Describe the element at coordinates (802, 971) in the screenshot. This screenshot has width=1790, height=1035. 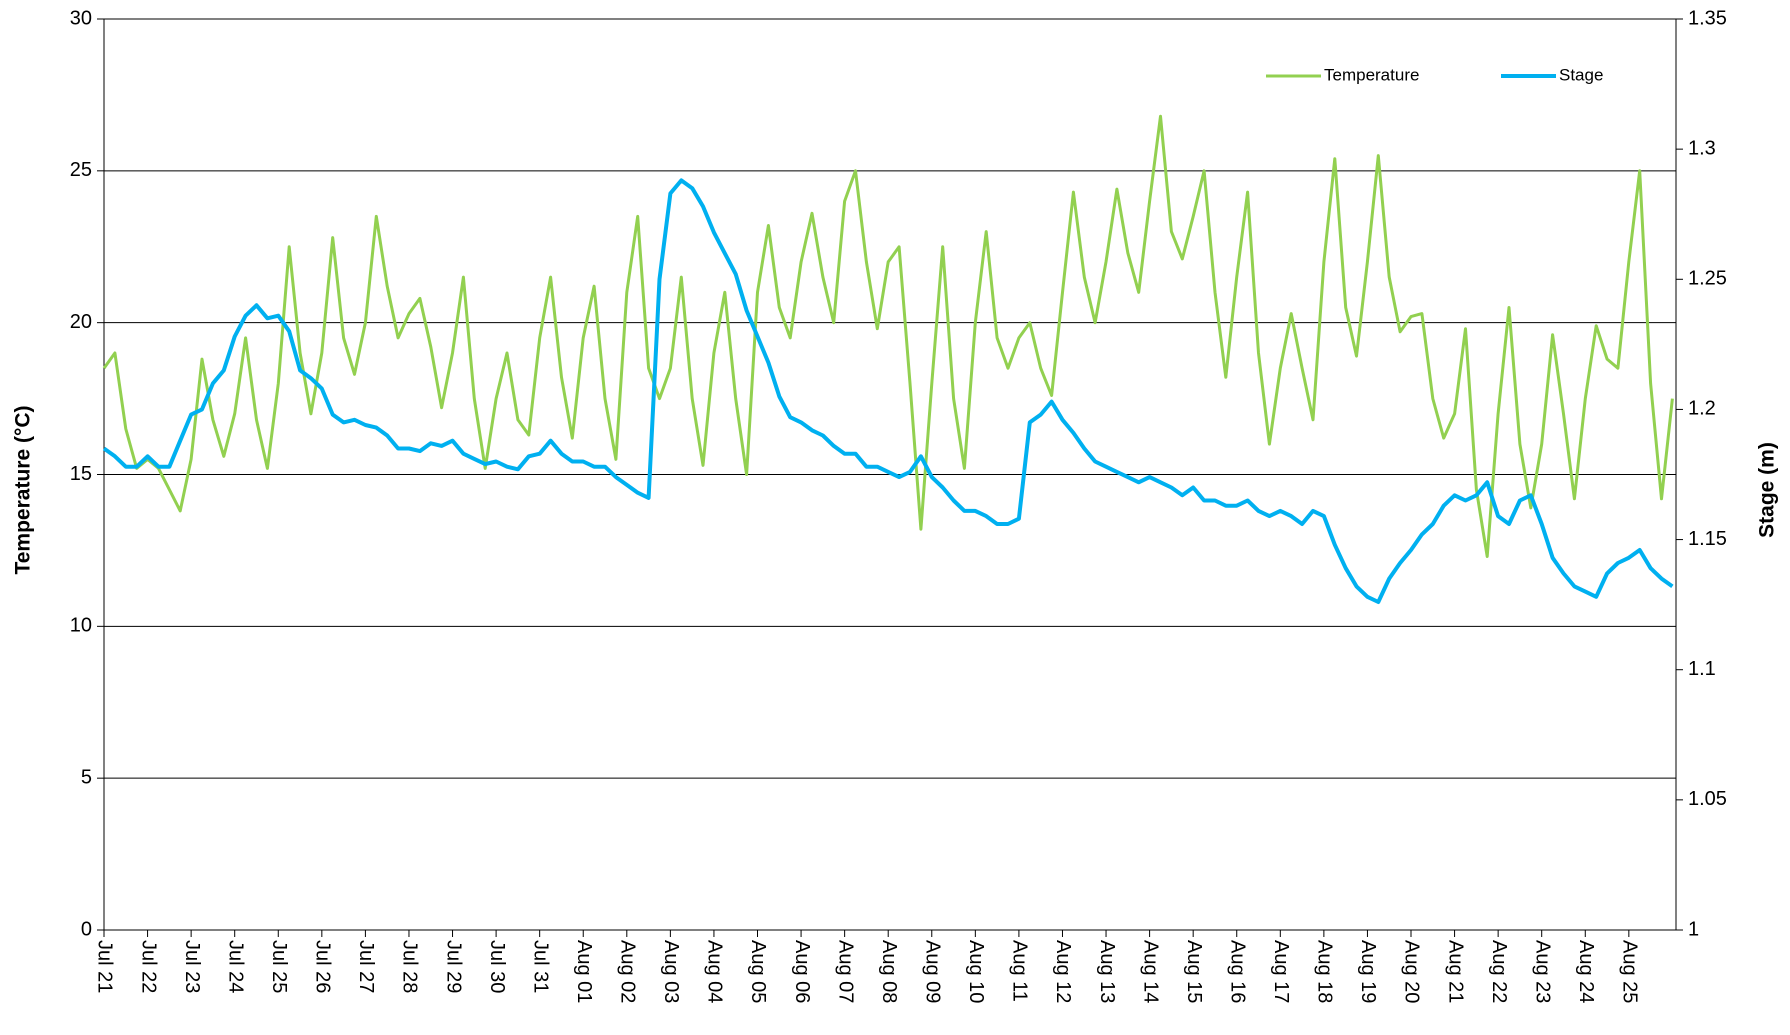
I see `x-tick-label: Aug 06` at that location.